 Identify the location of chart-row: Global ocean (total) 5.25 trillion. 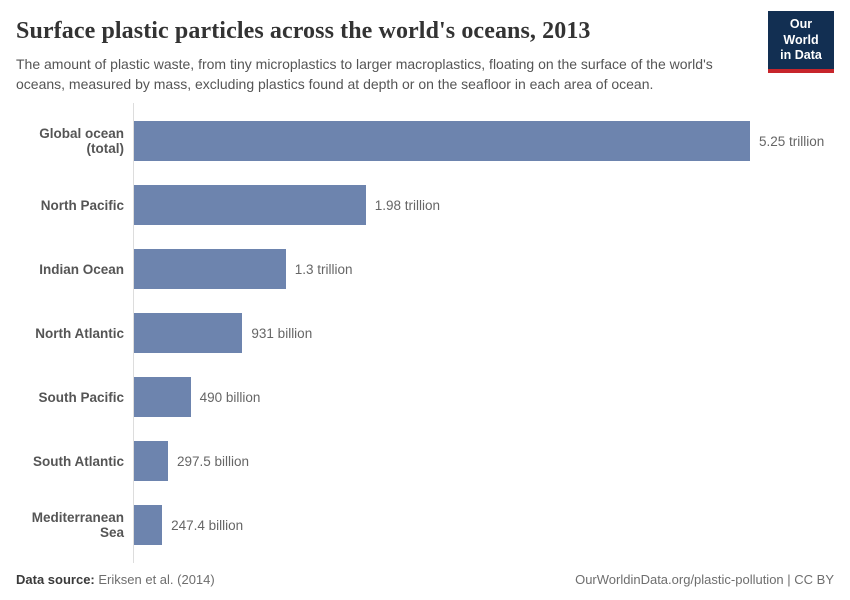
(425, 141).